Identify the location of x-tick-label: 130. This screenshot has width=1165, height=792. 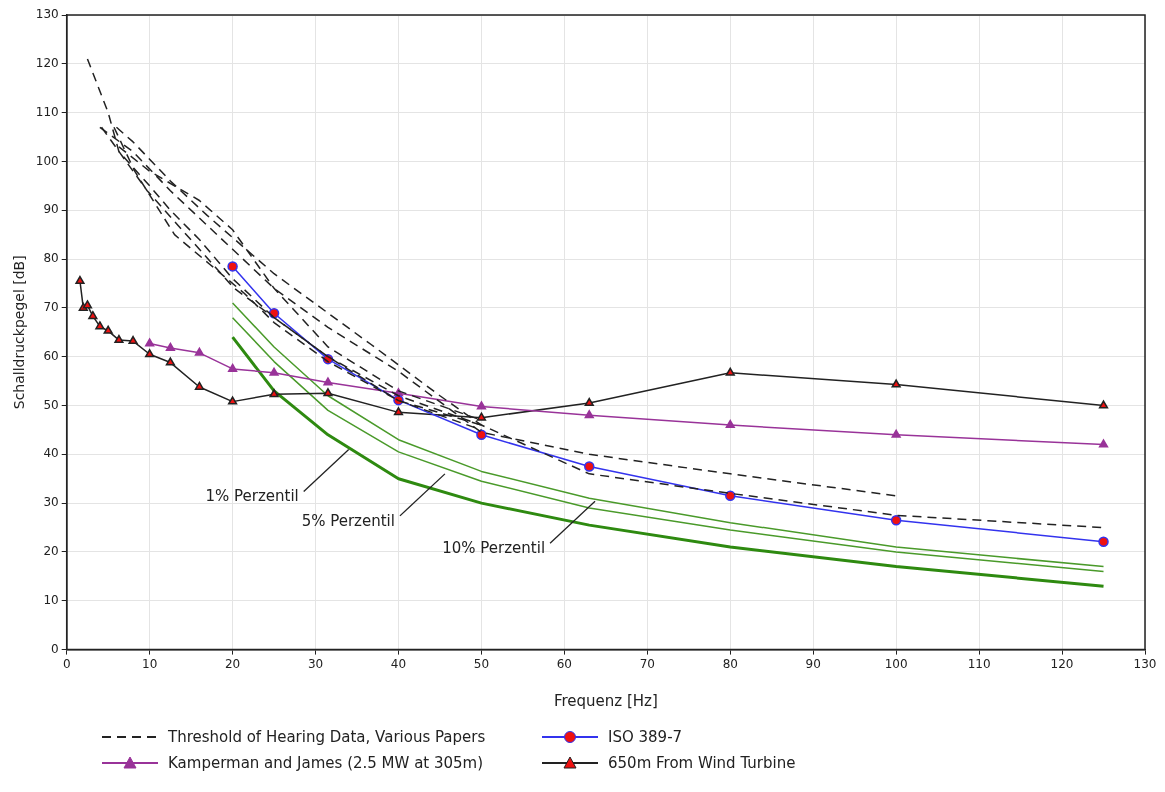
(1145, 663).